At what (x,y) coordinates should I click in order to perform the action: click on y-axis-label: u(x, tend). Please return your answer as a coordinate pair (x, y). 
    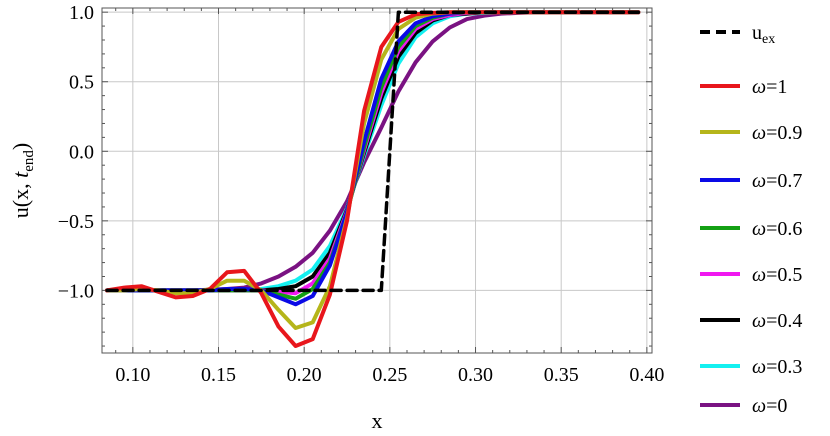
    Looking at the image, I should click on (22, 180).